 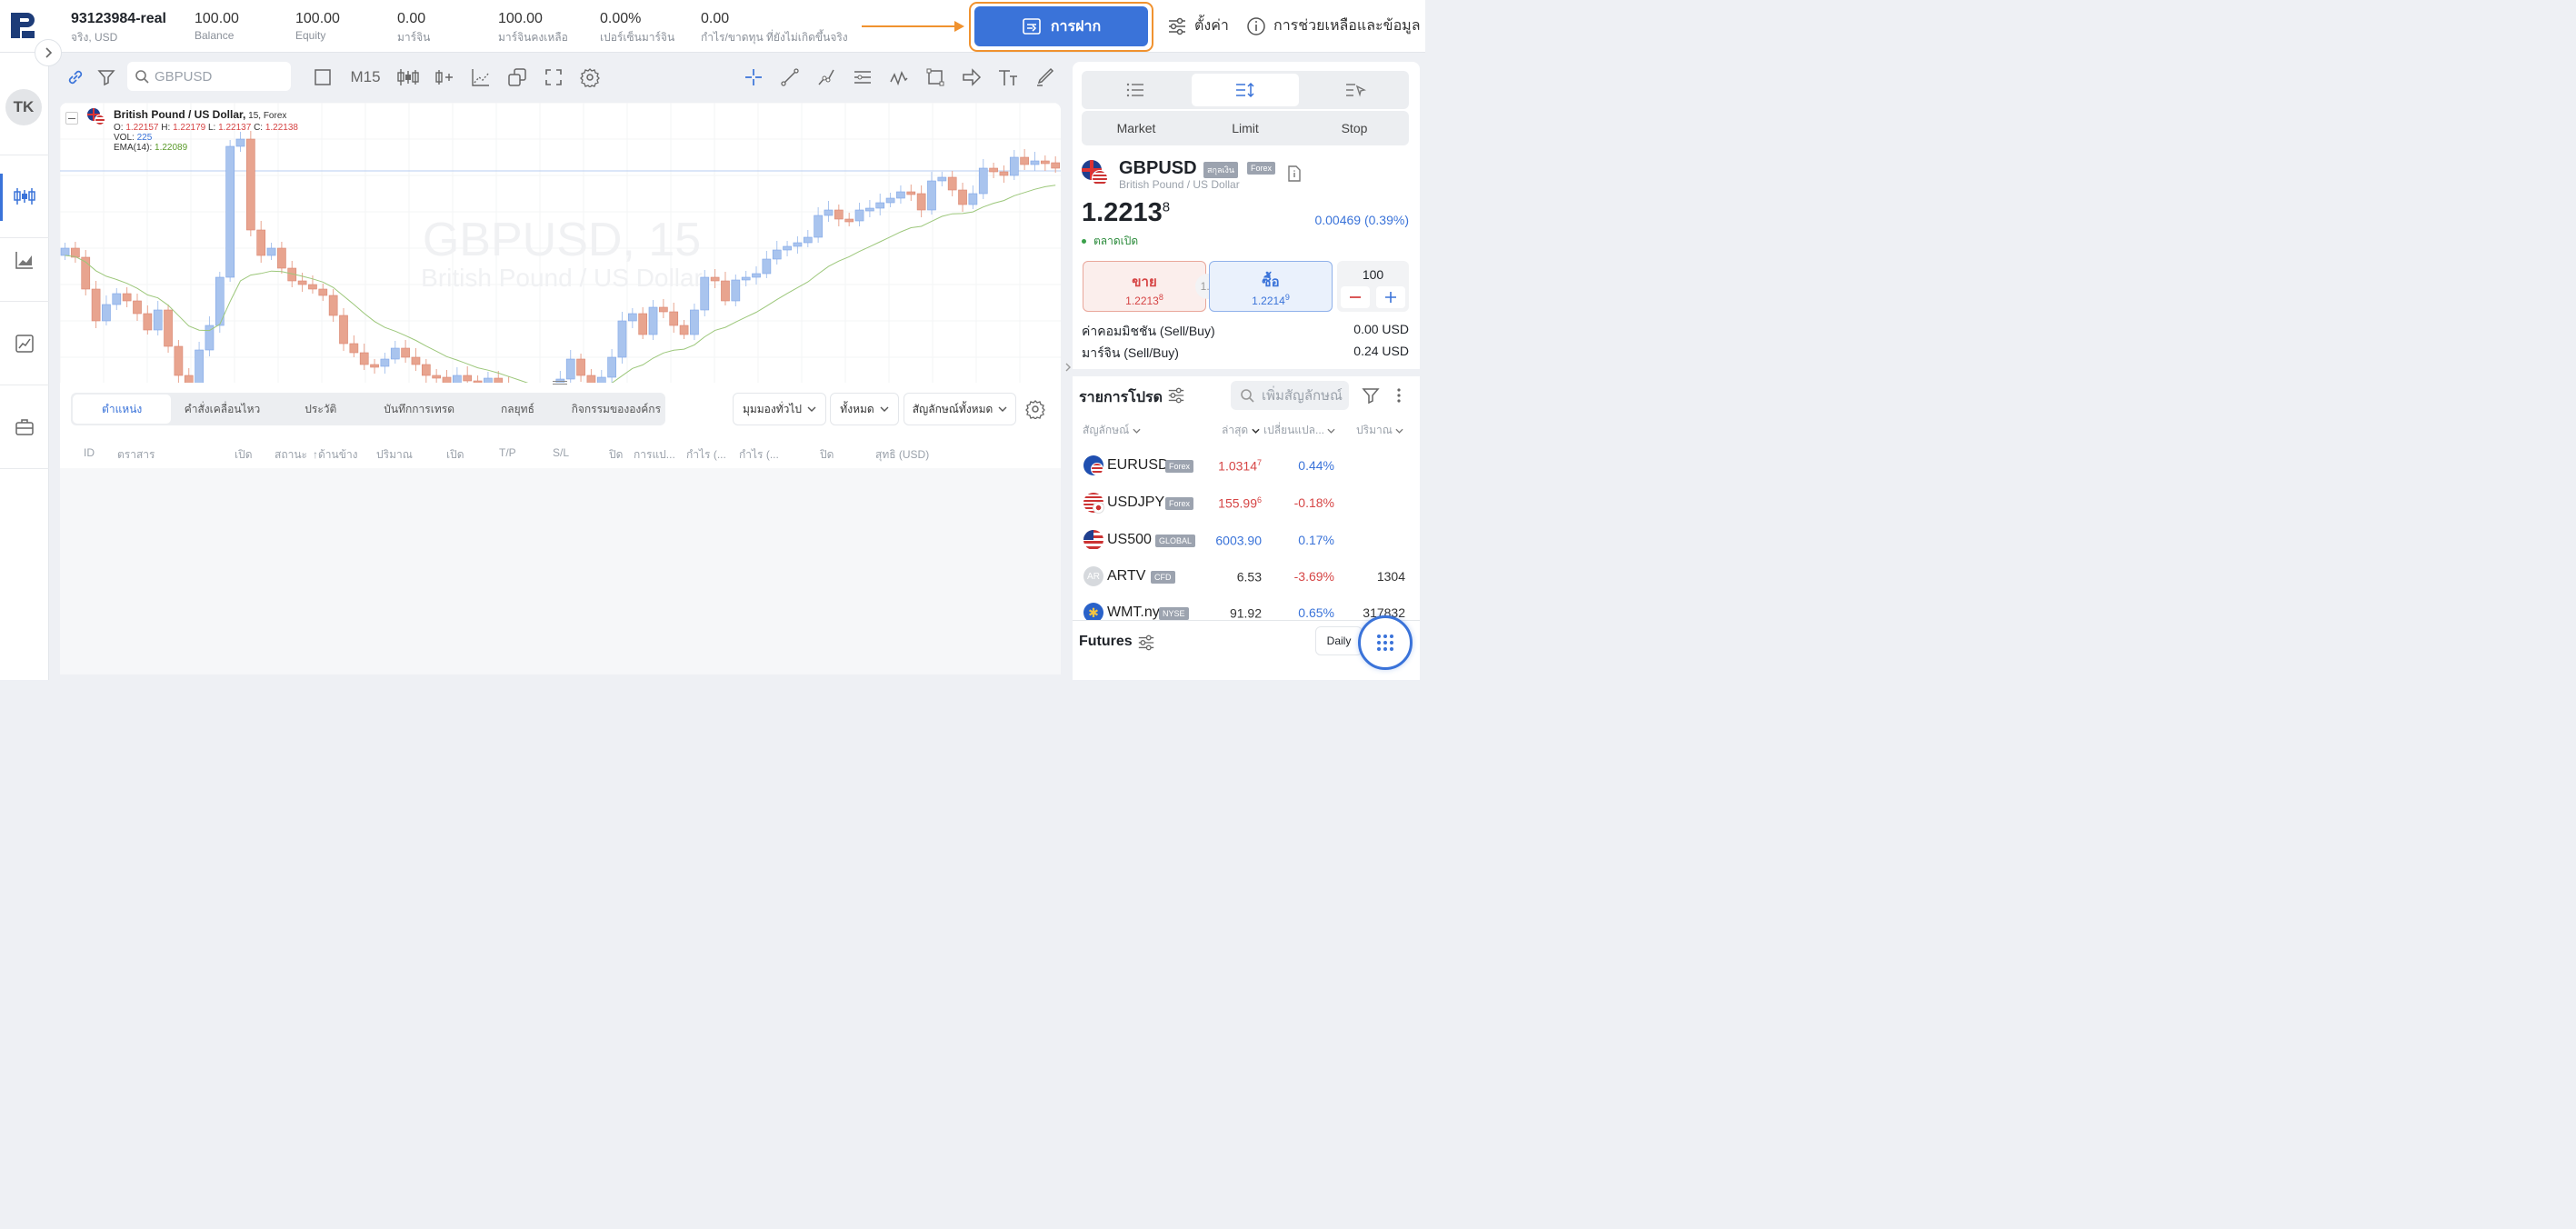 What do you see at coordinates (517, 77) in the screenshot?
I see `templates-icon` at bounding box center [517, 77].